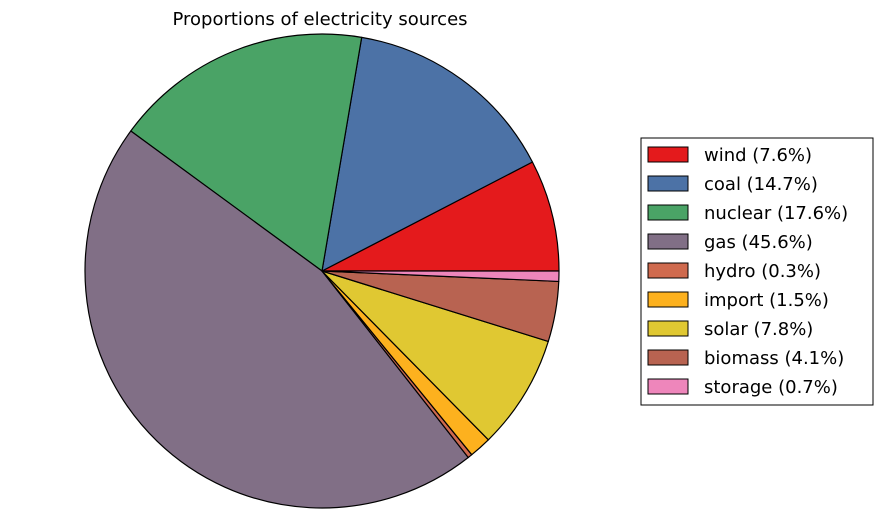  What do you see at coordinates (319, 19) in the screenshot?
I see `chart-title: Proportions of electricity sources` at bounding box center [319, 19].